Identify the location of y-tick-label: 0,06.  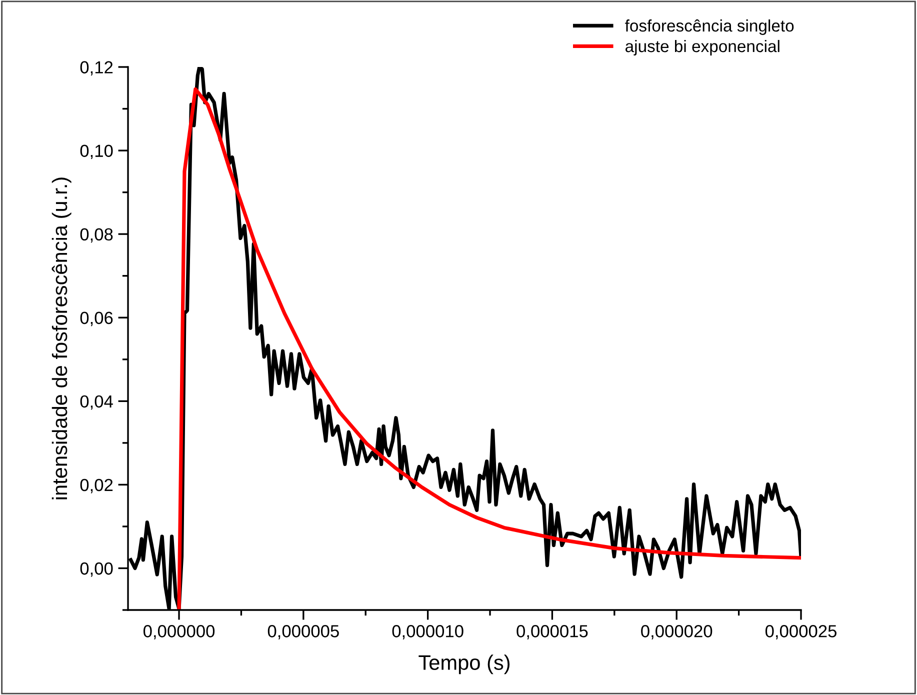
(96, 319).